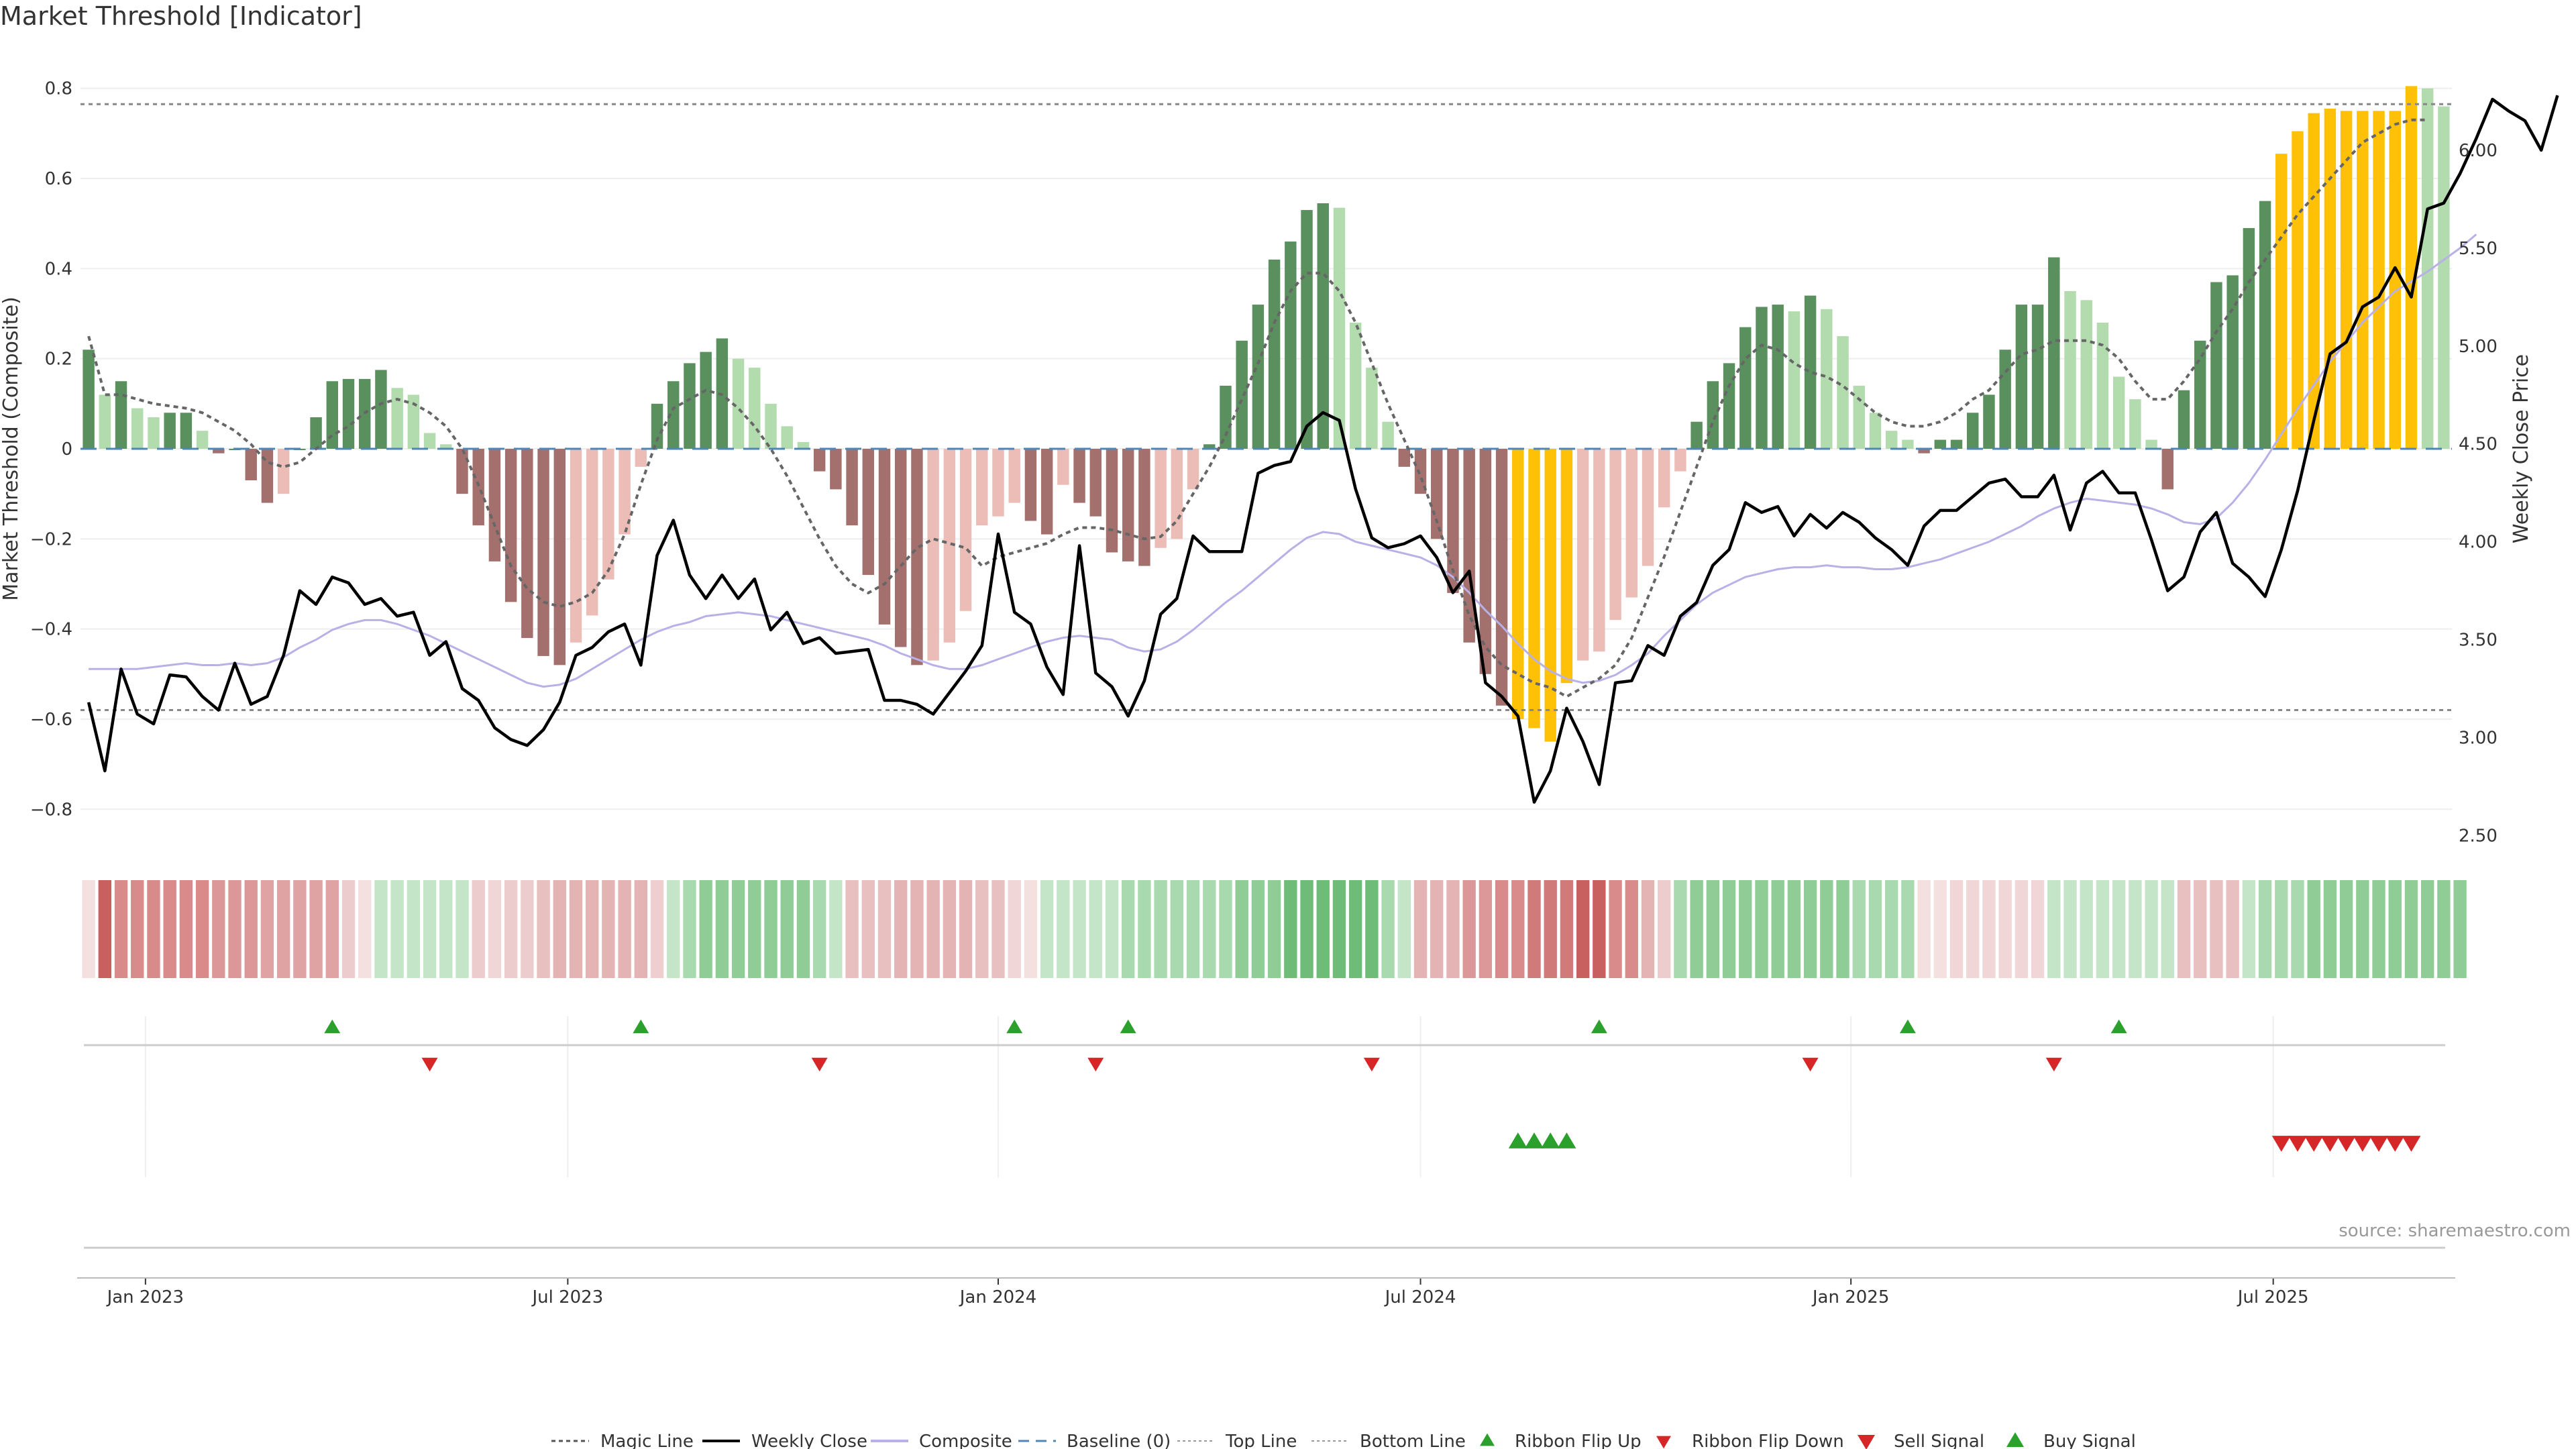  I want to click on y-tick-label: −0.6, so click(51, 720).